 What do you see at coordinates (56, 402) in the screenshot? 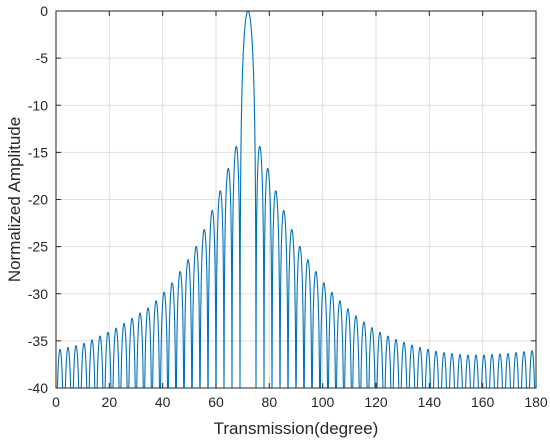
I see `x-tick-label: 0` at bounding box center [56, 402].